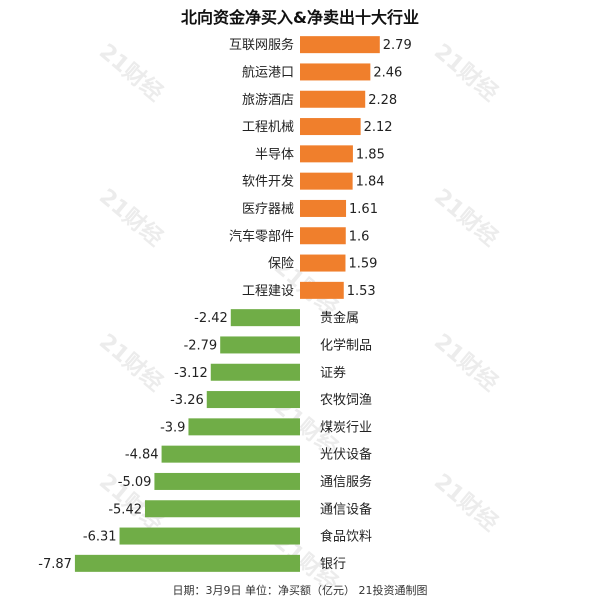  What do you see at coordinates (268, 291) in the screenshot?
I see `category-label: 工程建设` at bounding box center [268, 291].